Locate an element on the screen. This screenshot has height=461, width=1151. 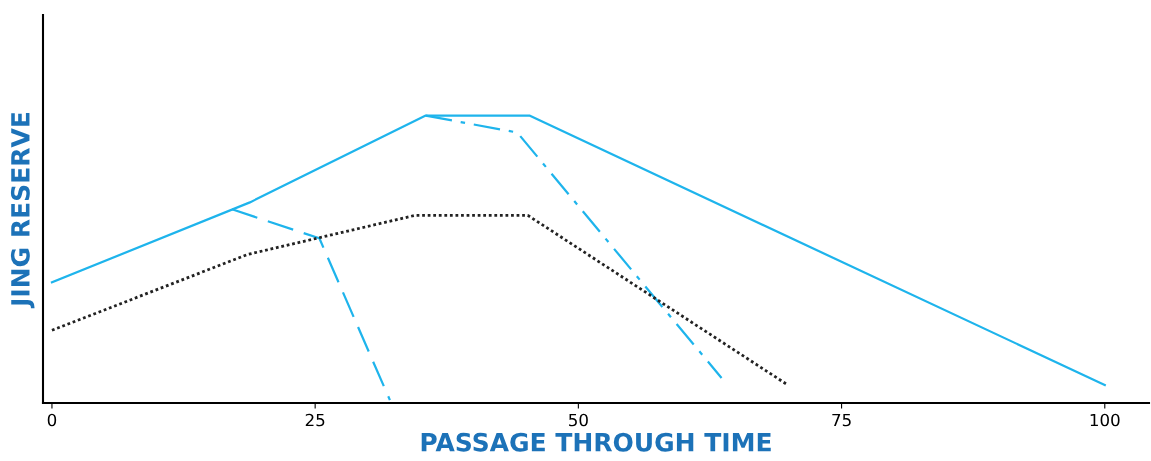
x-tick-label: 0 is located at coordinates (52, 420).